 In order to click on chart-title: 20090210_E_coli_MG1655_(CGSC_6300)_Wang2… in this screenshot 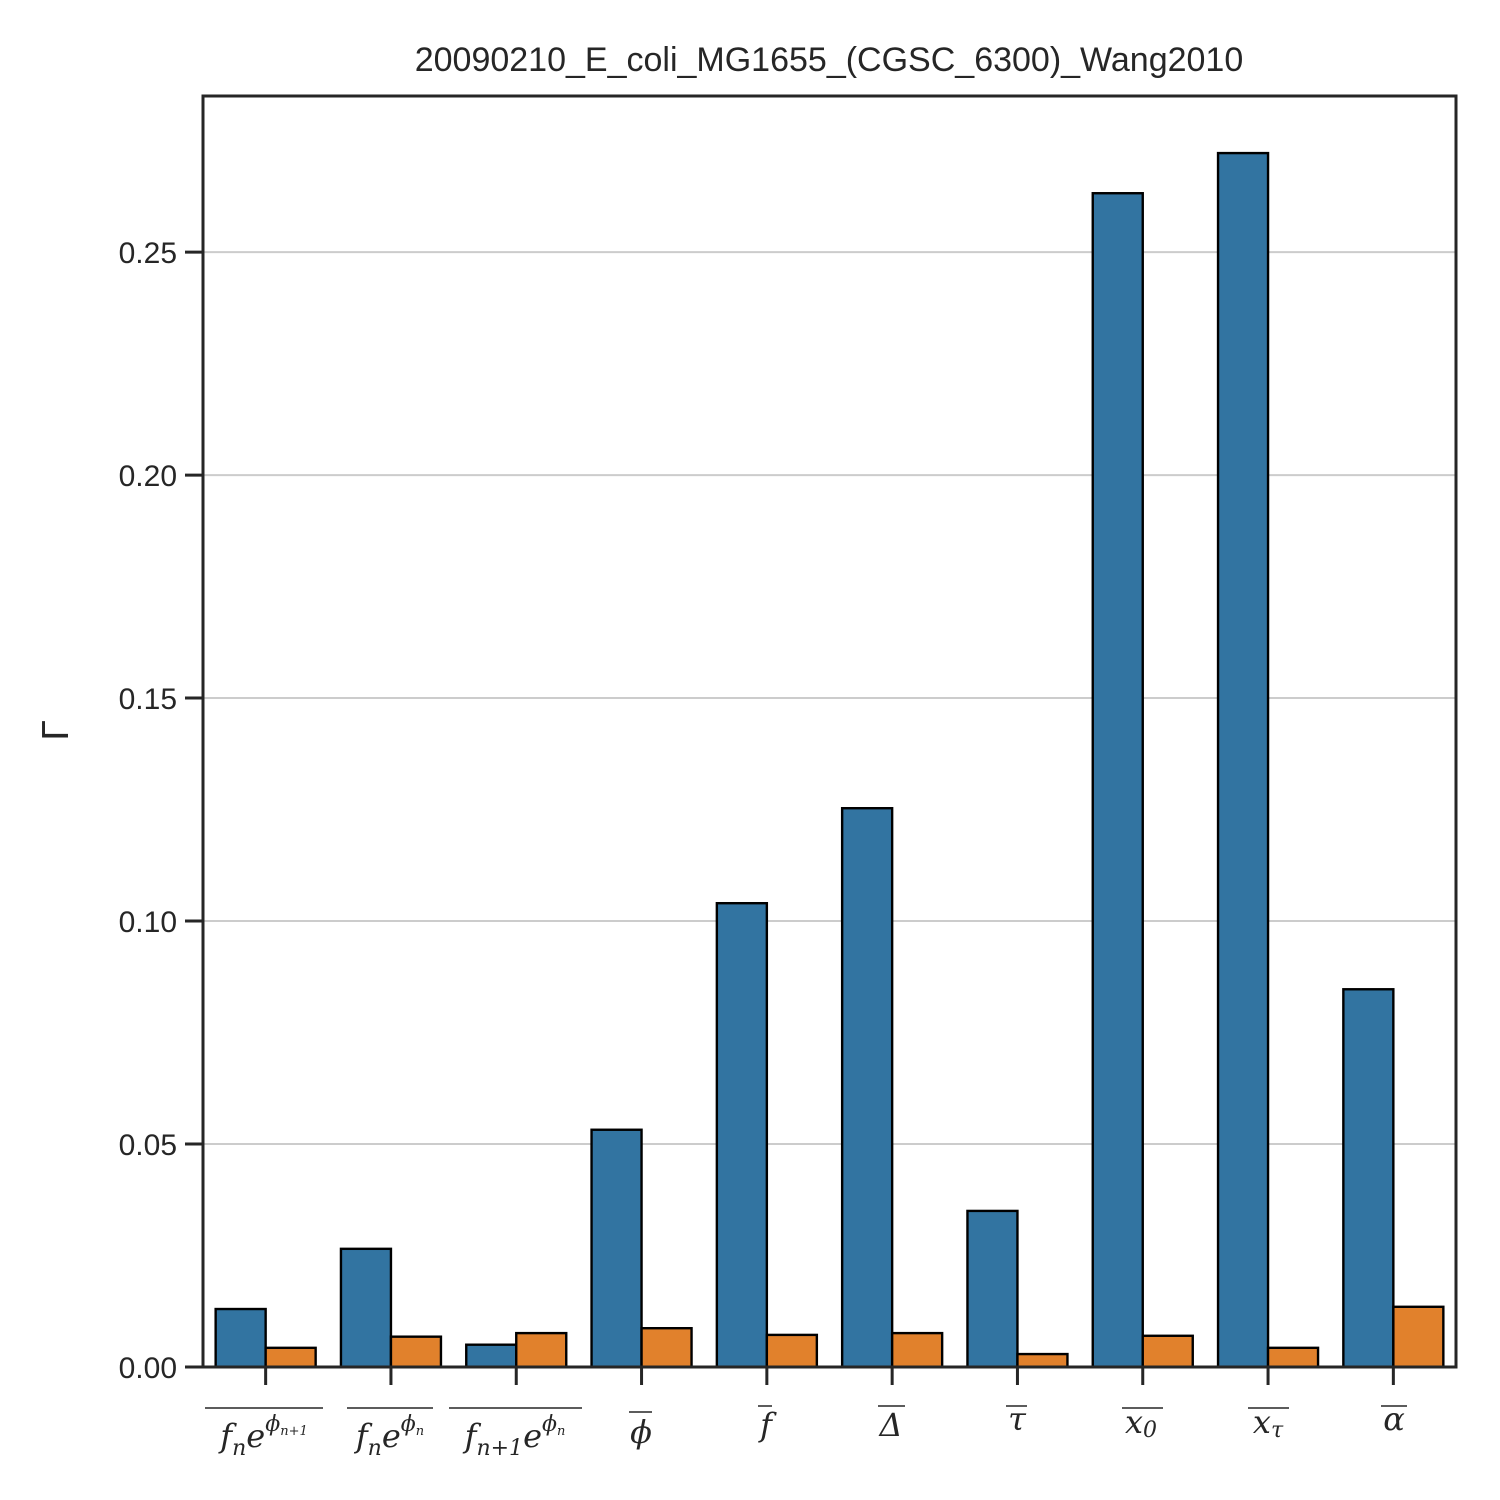, I will do `click(829, 60)`.